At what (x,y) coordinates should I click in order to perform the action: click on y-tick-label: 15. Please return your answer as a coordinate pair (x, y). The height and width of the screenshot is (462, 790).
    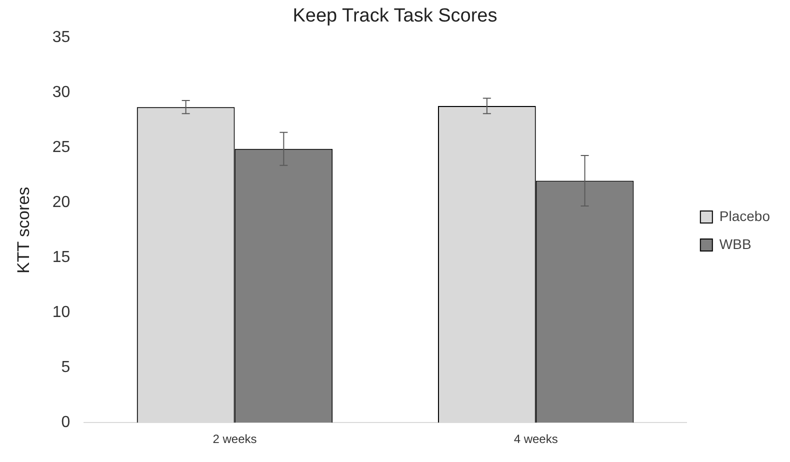
    Looking at the image, I should click on (61, 257).